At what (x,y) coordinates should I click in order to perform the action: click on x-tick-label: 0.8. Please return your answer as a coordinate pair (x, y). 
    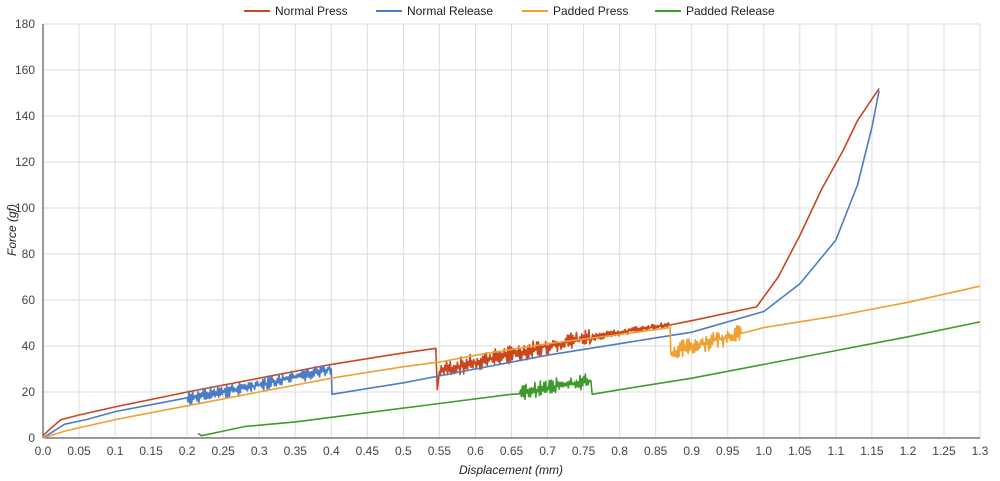
    Looking at the image, I should click on (619, 451).